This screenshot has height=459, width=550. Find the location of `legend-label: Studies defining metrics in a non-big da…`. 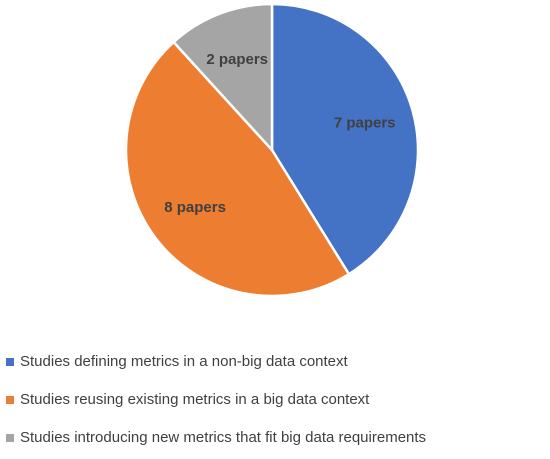

legend-label: Studies defining metrics in a non-big da… is located at coordinates (184, 361).